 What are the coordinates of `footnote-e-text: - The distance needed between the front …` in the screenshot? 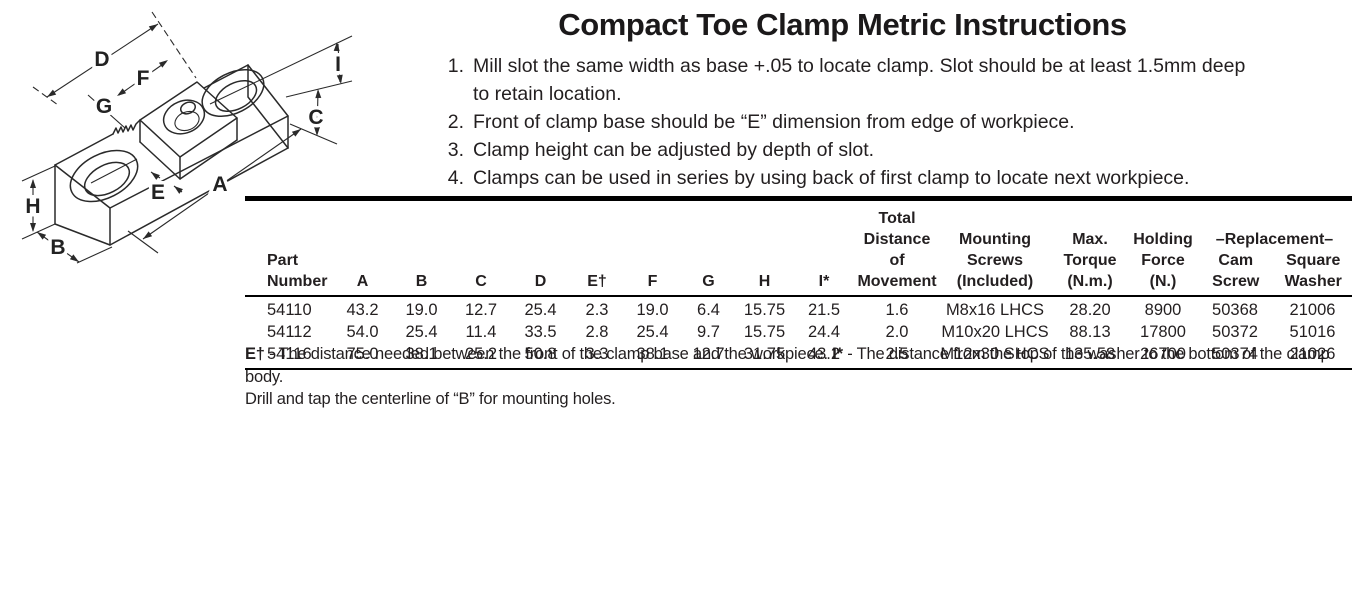 It's located at (548, 354).